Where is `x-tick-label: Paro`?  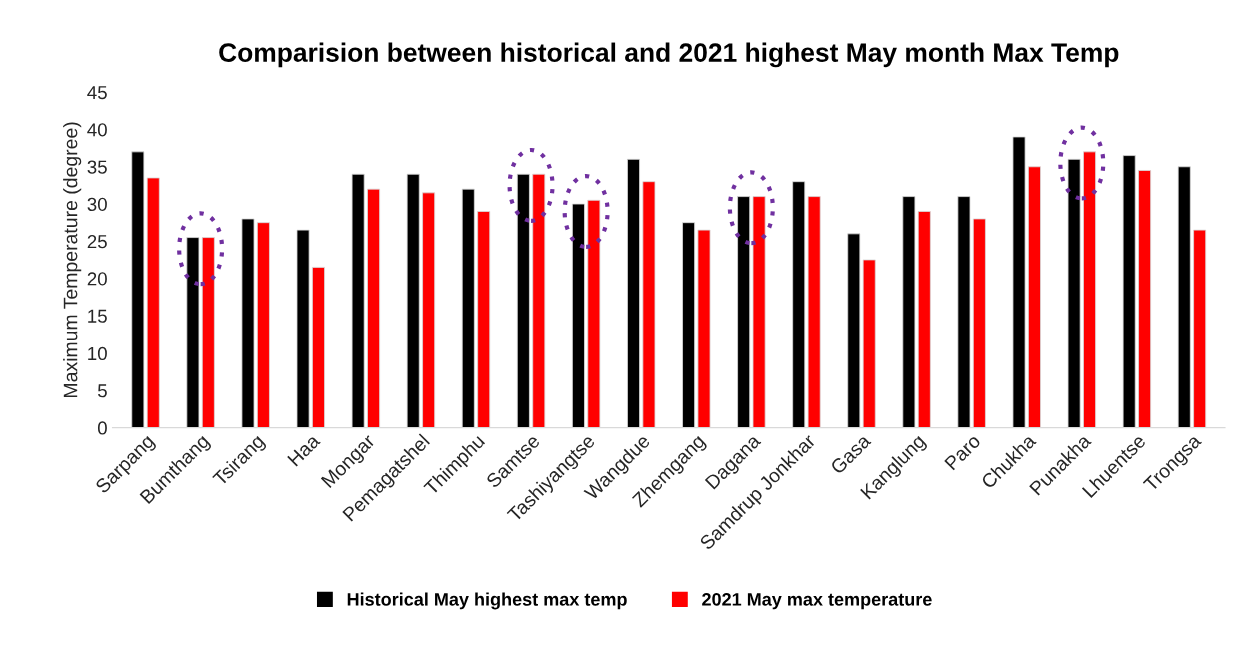
x-tick-label: Paro is located at coordinates (963, 452).